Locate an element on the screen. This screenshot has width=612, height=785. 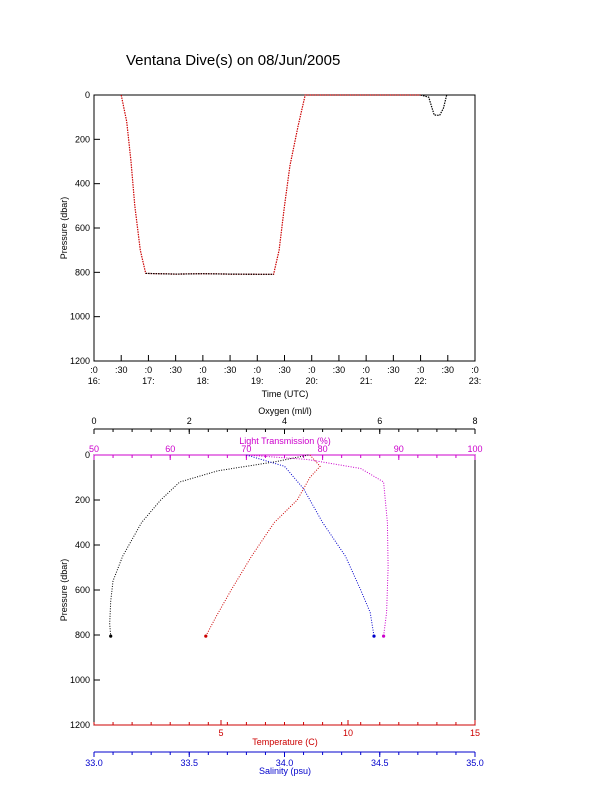
profile-y-axis: 0 200 400 600 800 1000 1200 is located at coordinates (85, 590).